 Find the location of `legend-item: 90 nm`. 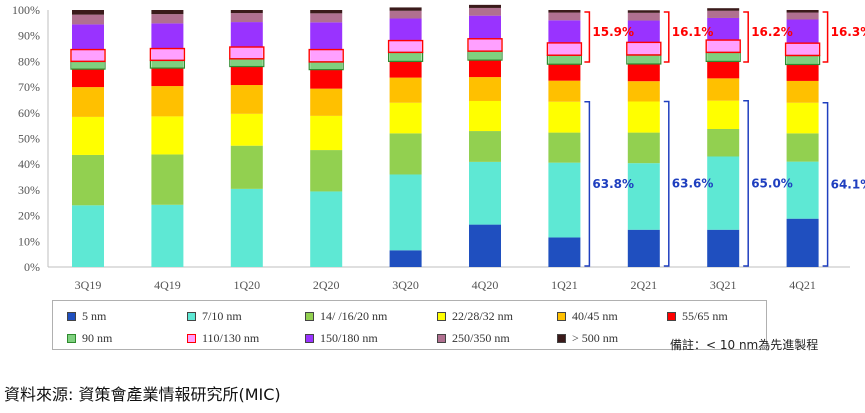

legend-item: 90 nm is located at coordinates (89, 338).